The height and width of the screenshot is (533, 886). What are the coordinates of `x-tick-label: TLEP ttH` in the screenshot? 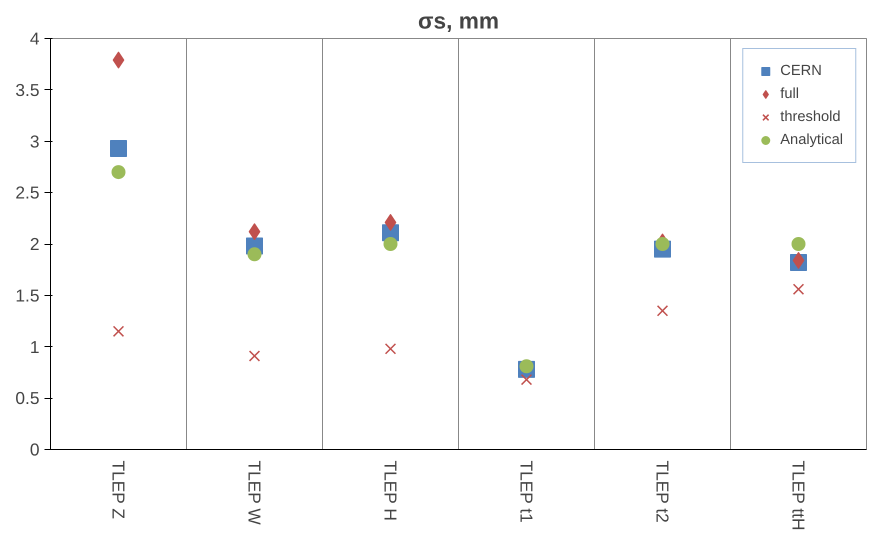 It's located at (798, 495).